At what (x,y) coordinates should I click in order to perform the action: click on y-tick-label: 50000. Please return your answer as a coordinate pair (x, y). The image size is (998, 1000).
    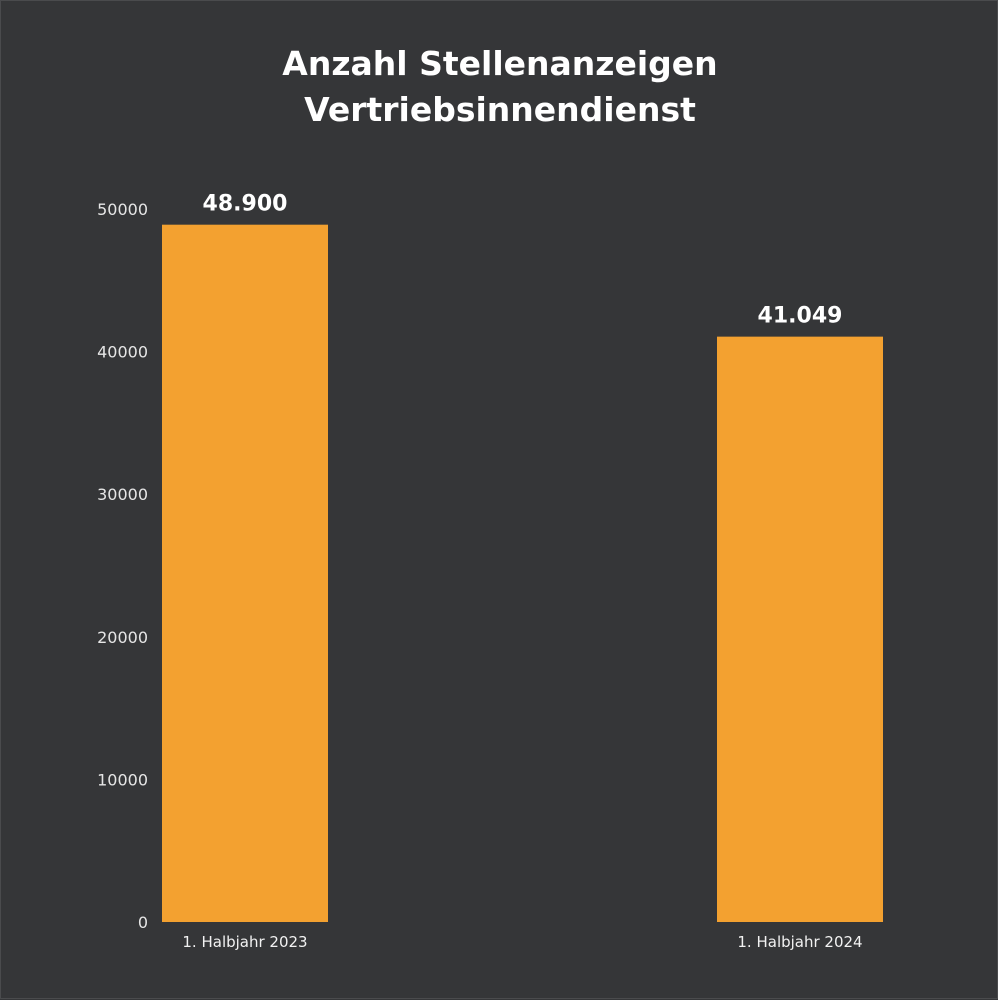
    Looking at the image, I should click on (122, 209).